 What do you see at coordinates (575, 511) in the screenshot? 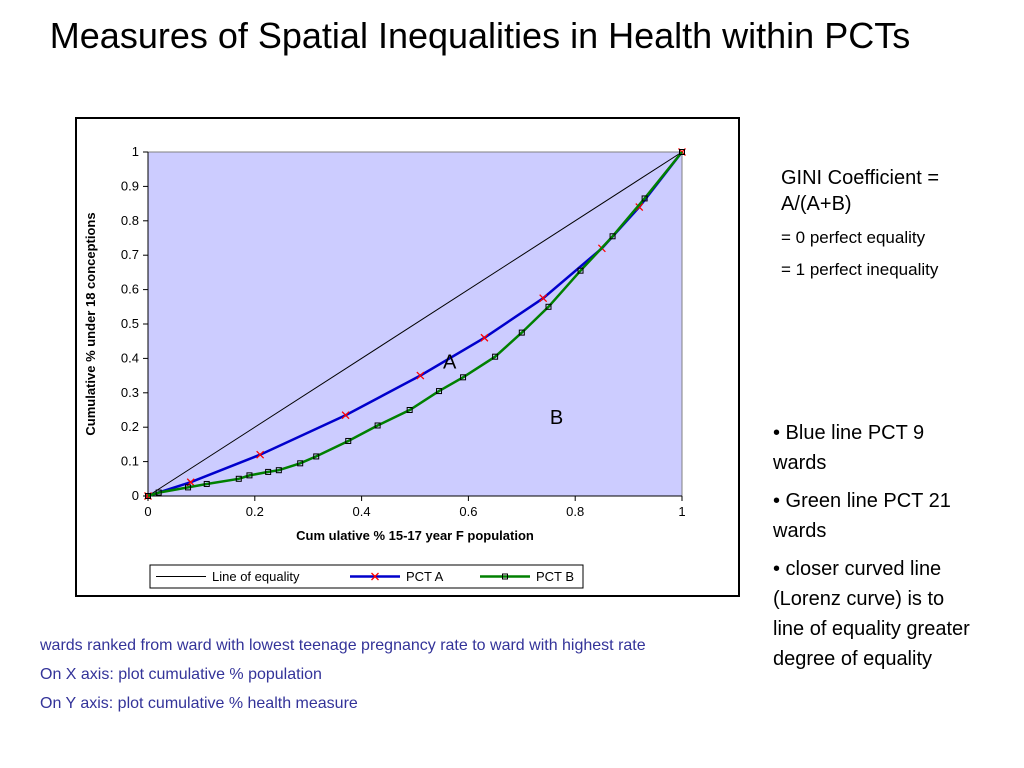
I see `x-tick-label: 0.8` at bounding box center [575, 511].